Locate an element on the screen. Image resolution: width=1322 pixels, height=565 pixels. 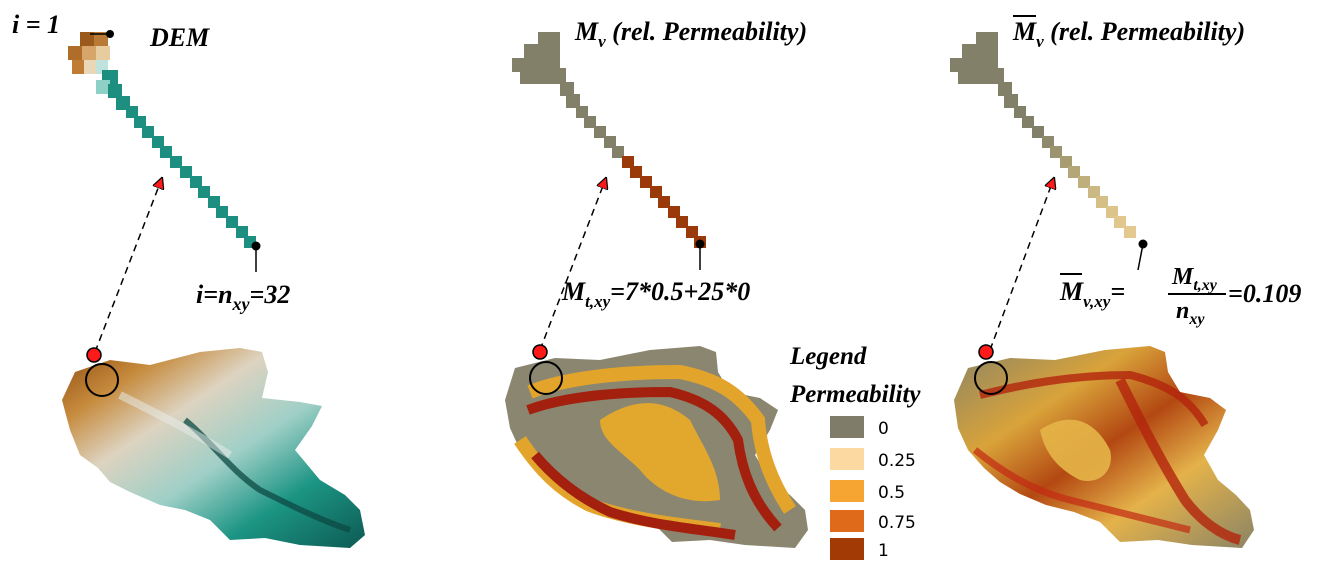
mv-outlet-dot is located at coordinates (540, 352).